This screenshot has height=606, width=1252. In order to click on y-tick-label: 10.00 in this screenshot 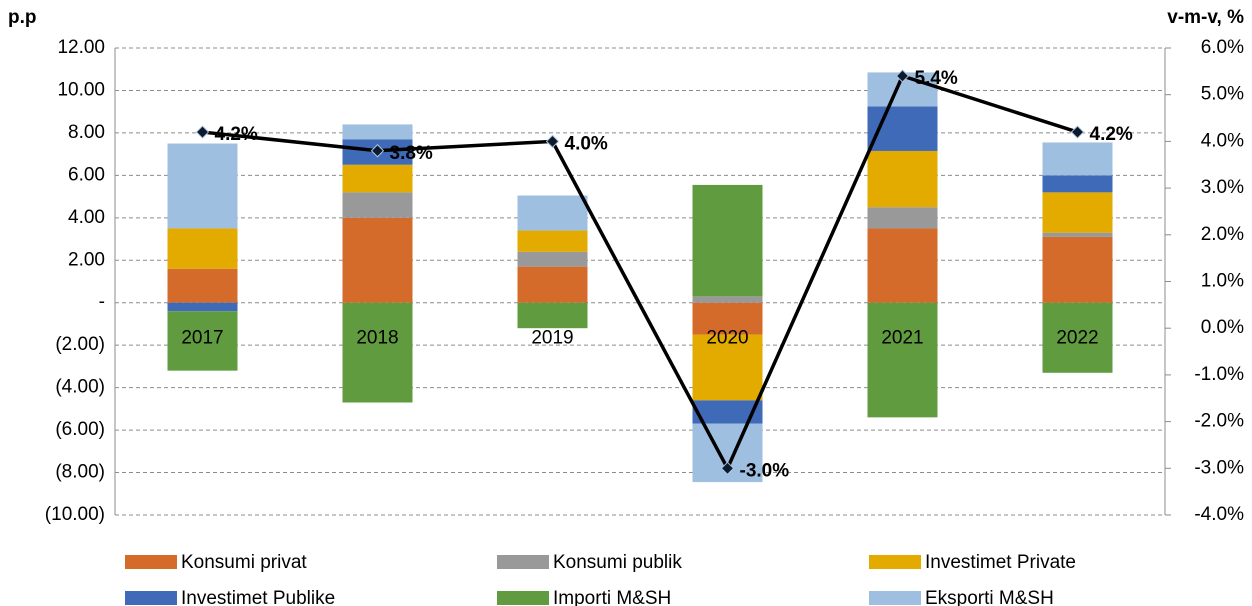, I will do `click(81, 89)`.